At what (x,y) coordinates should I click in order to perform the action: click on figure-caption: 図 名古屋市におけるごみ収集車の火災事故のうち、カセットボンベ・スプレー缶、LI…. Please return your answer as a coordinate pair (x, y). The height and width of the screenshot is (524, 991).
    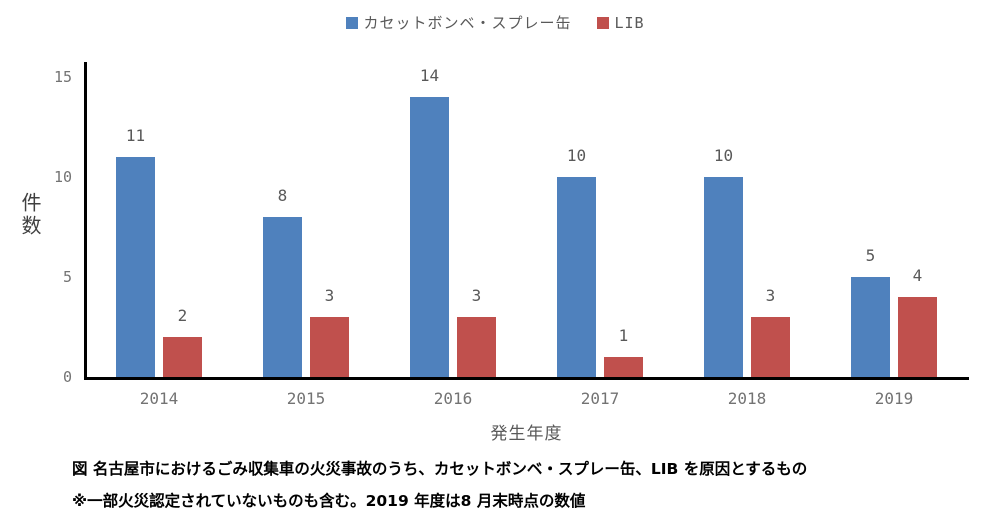
    Looking at the image, I should click on (439, 489).